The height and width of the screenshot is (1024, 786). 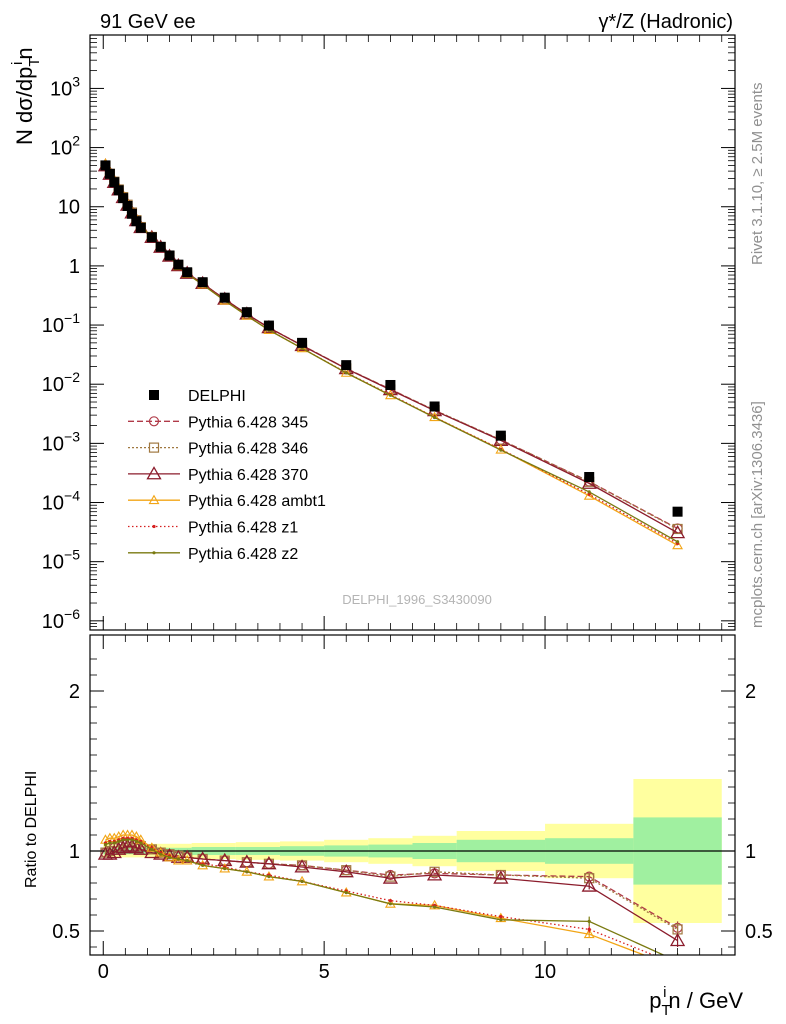 What do you see at coordinates (217, 396) in the screenshot?
I see `legend-label: DELPHI` at bounding box center [217, 396].